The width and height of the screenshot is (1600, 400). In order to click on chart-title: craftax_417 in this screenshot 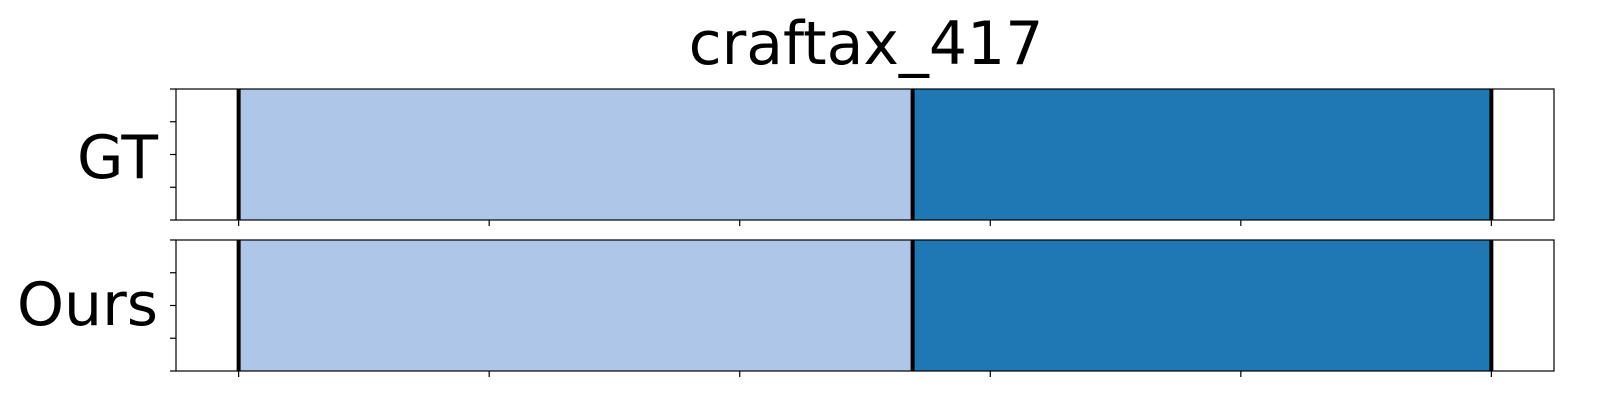, I will do `click(866, 44)`.